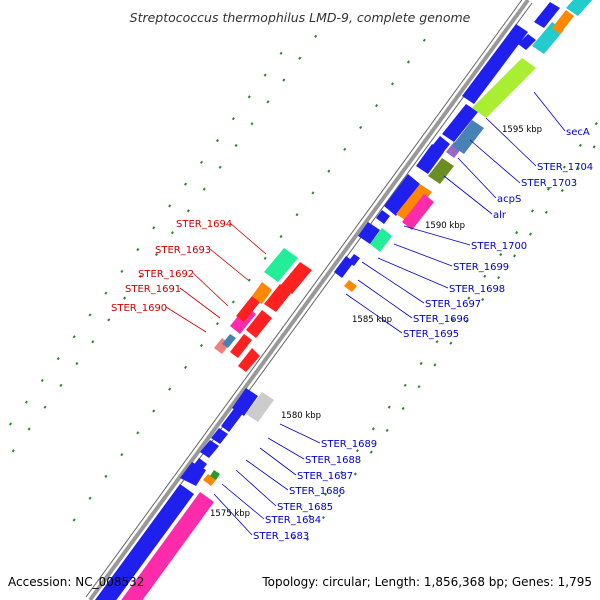  What do you see at coordinates (477, 289) in the screenshot?
I see `gene-label: STER_1698` at bounding box center [477, 289].